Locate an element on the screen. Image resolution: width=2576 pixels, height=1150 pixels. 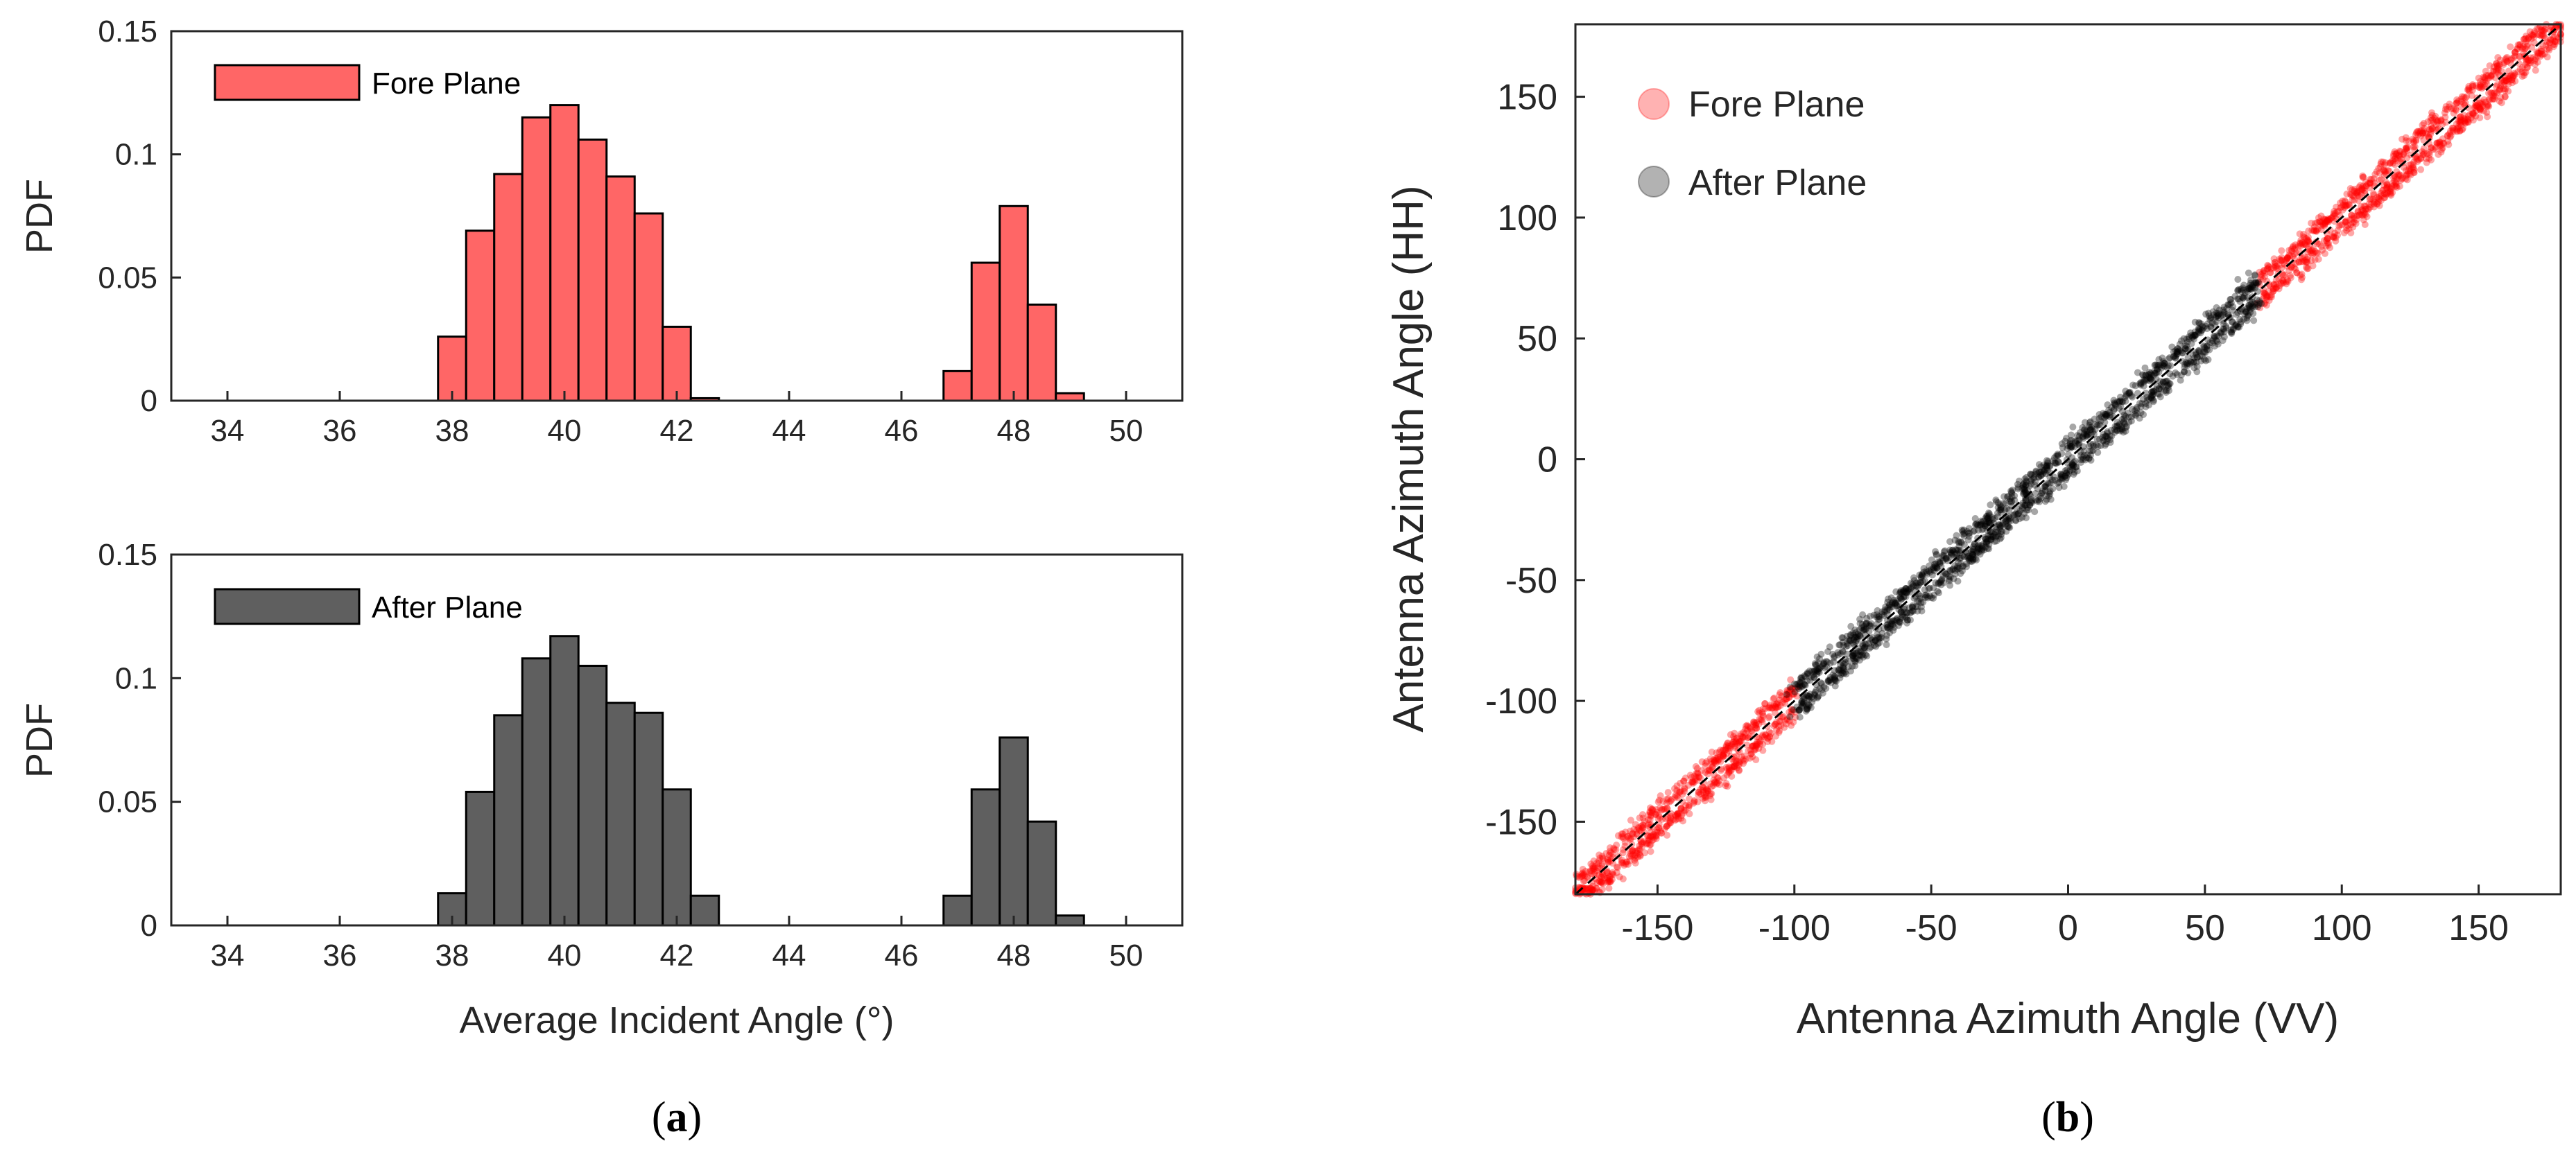
y-tick-label: 50 is located at coordinates (1537, 339).